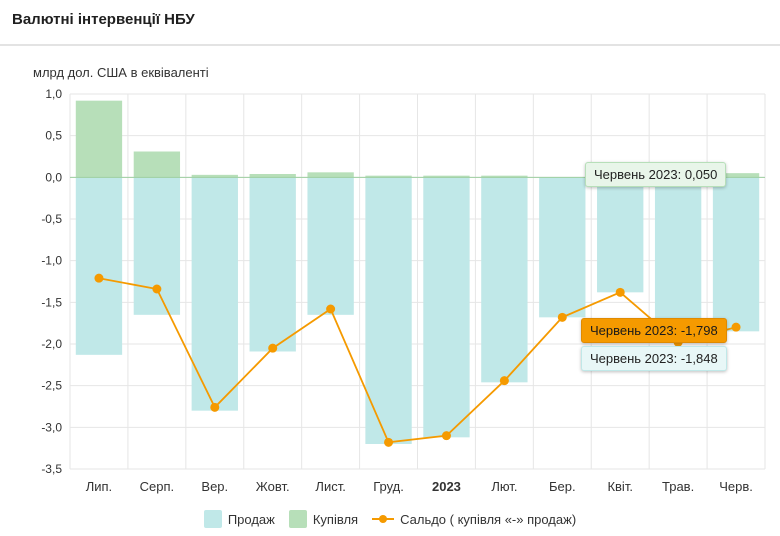  What do you see at coordinates (121, 72) in the screenshot?
I see `y-axis-unit-label: млрд дол. США в еквіваленті` at bounding box center [121, 72].